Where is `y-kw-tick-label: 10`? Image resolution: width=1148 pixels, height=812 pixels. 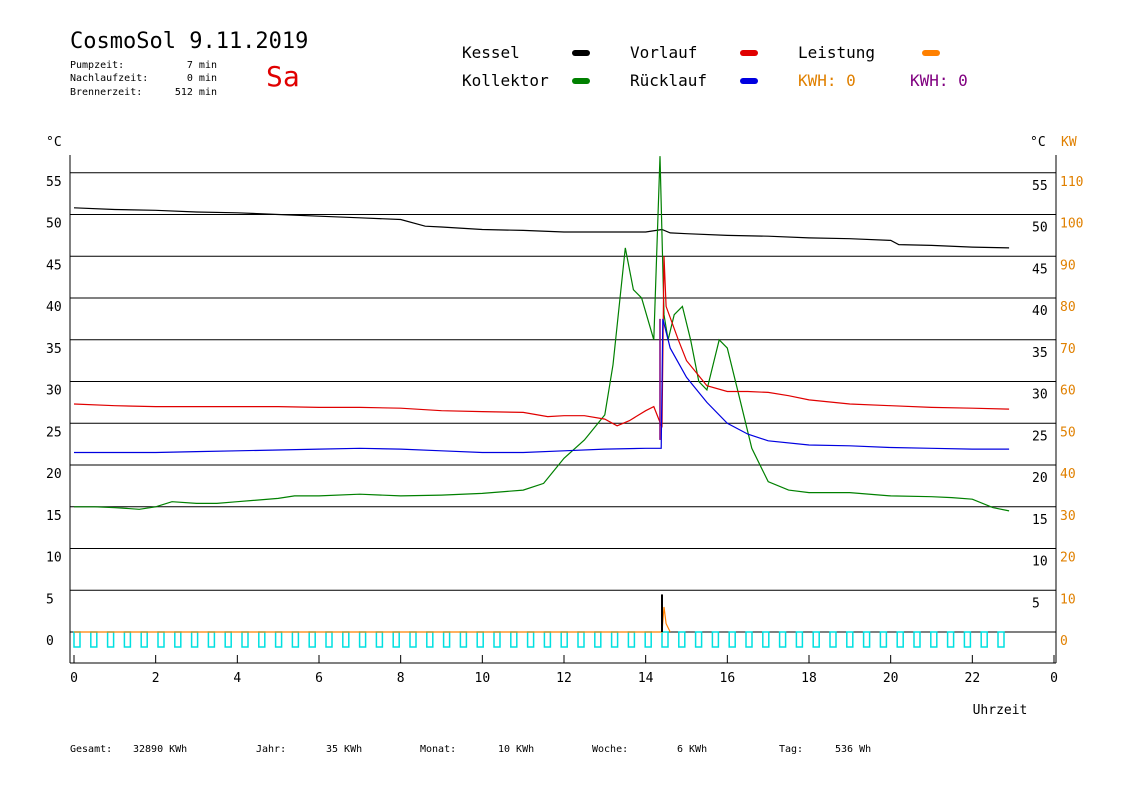 y-kw-tick-label: 10 is located at coordinates (1068, 599).